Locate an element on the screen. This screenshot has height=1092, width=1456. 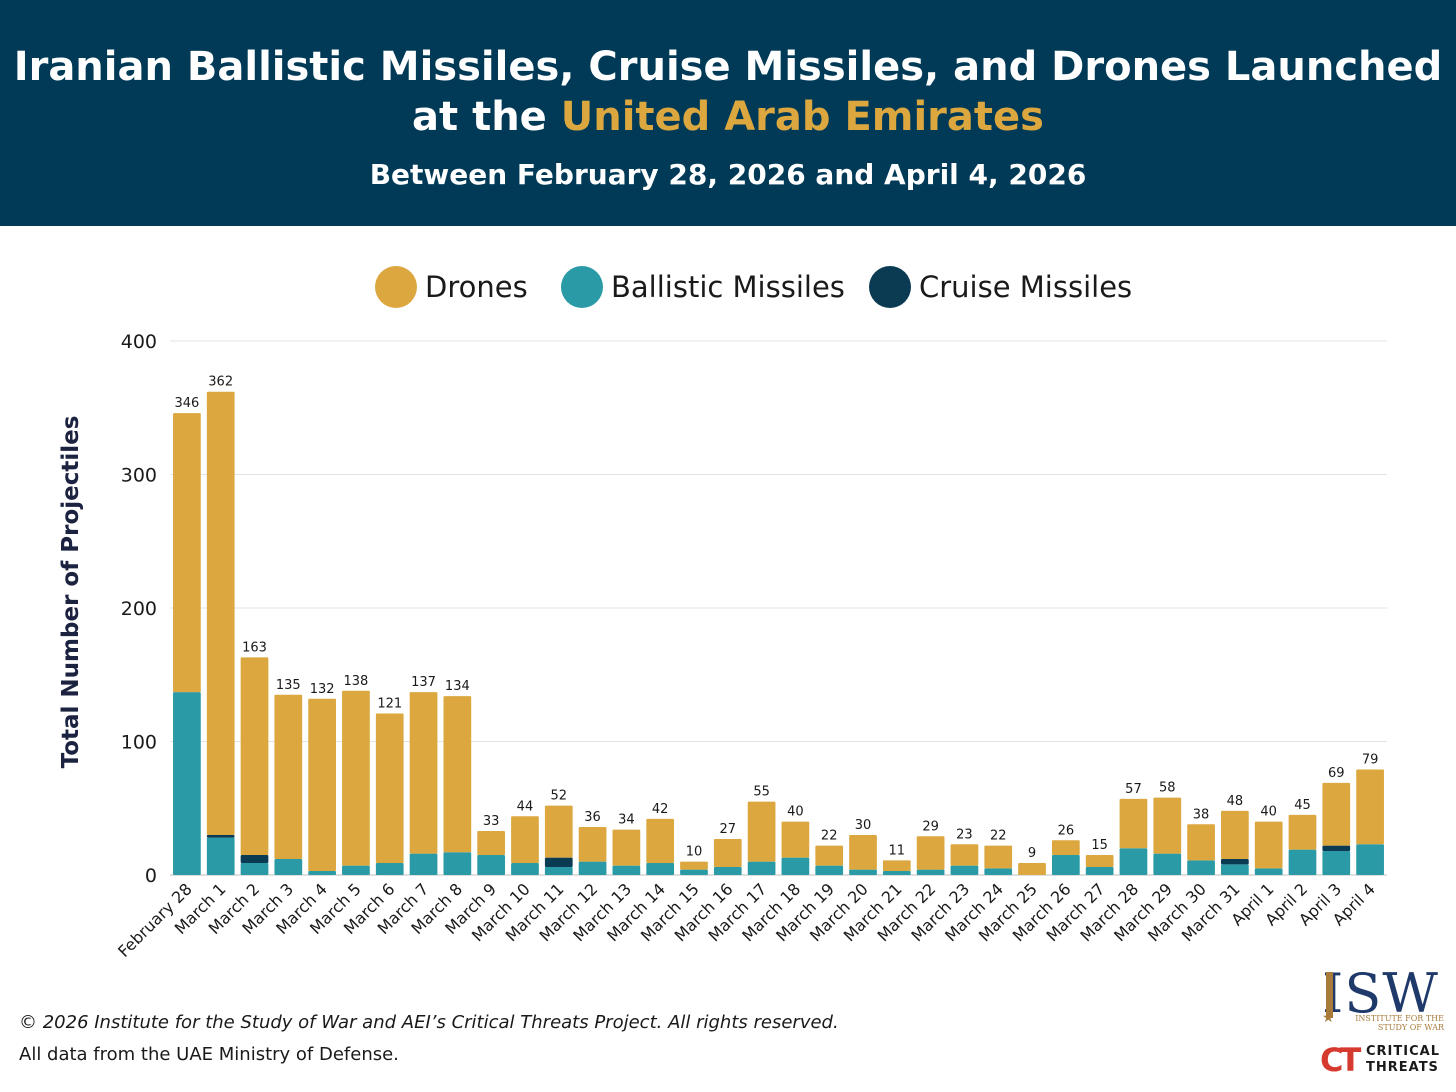
data-label-30: 38 is located at coordinates (1201, 814).